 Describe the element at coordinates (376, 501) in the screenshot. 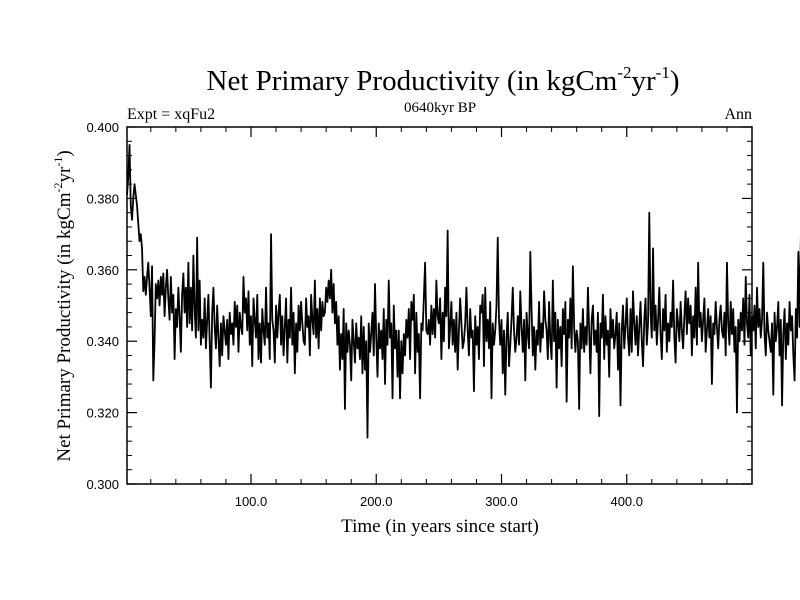

I see `x-tick-label: 200.0` at that location.